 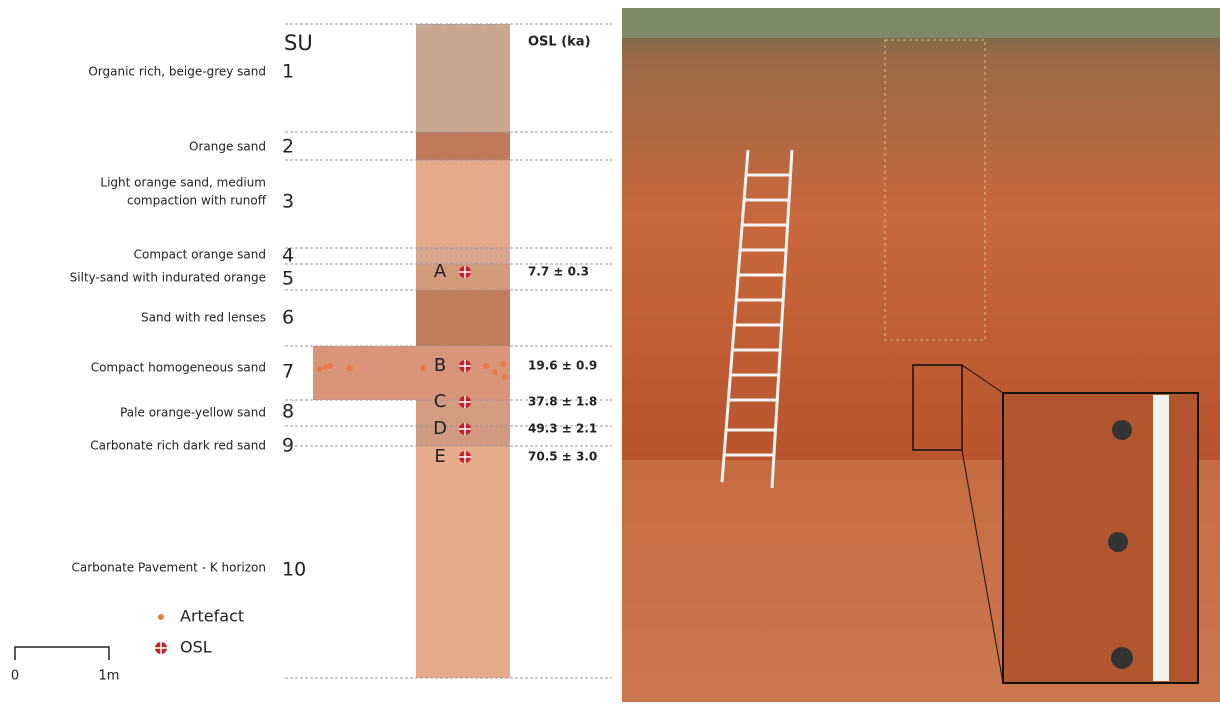 What do you see at coordinates (937, 407) in the screenshot?
I see `sample-area` at bounding box center [937, 407].